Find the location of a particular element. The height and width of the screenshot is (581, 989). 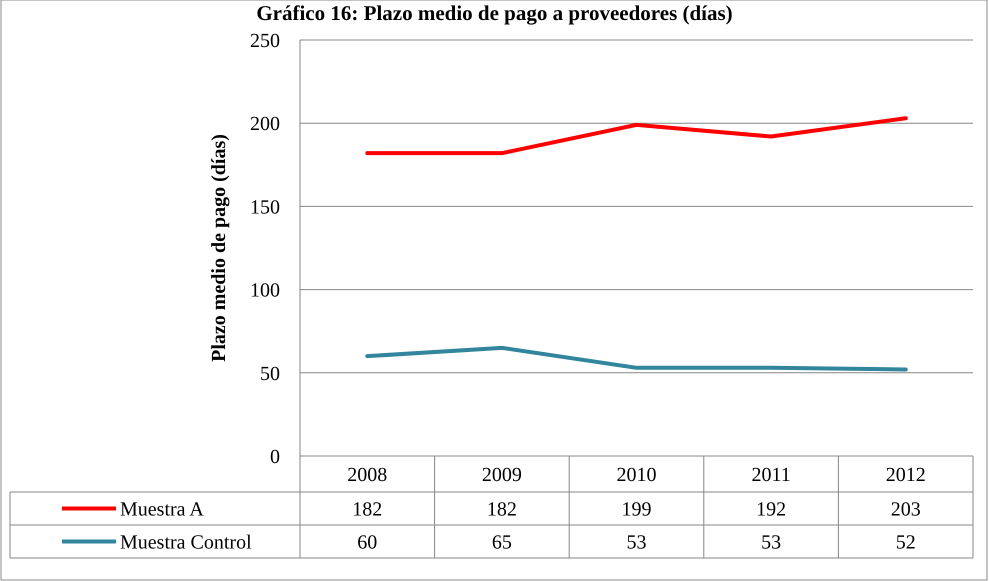

y-axis-title: Plazo medio de pago (días) is located at coordinates (219, 248).